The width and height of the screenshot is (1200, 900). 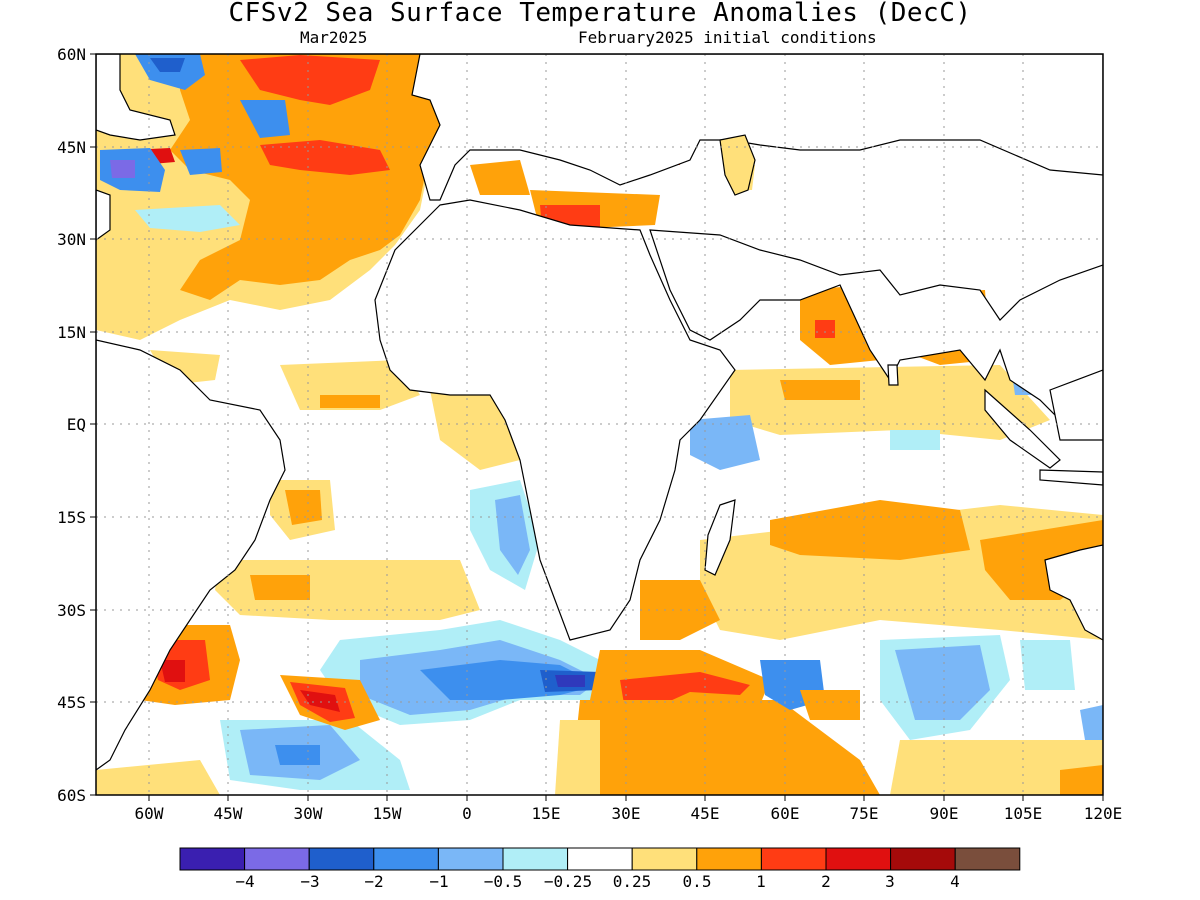 I want to click on colorbar-label: 3, so click(x=890, y=881).